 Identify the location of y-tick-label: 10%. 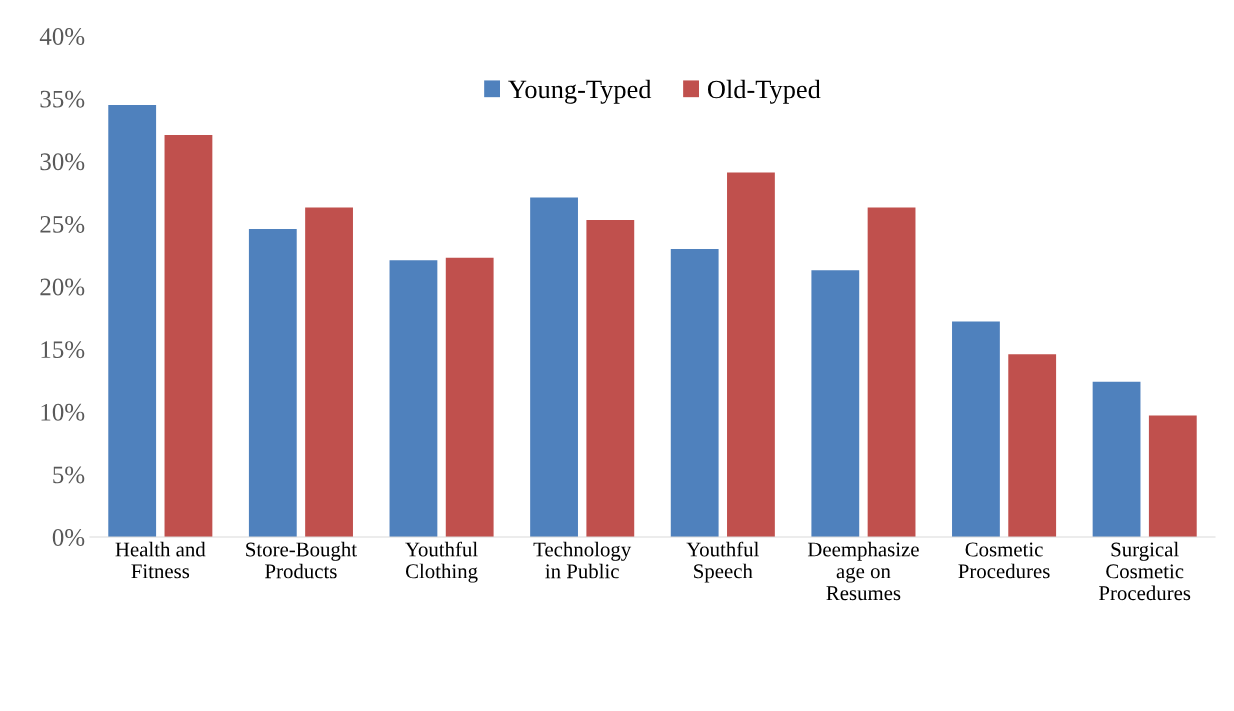
(63, 412).